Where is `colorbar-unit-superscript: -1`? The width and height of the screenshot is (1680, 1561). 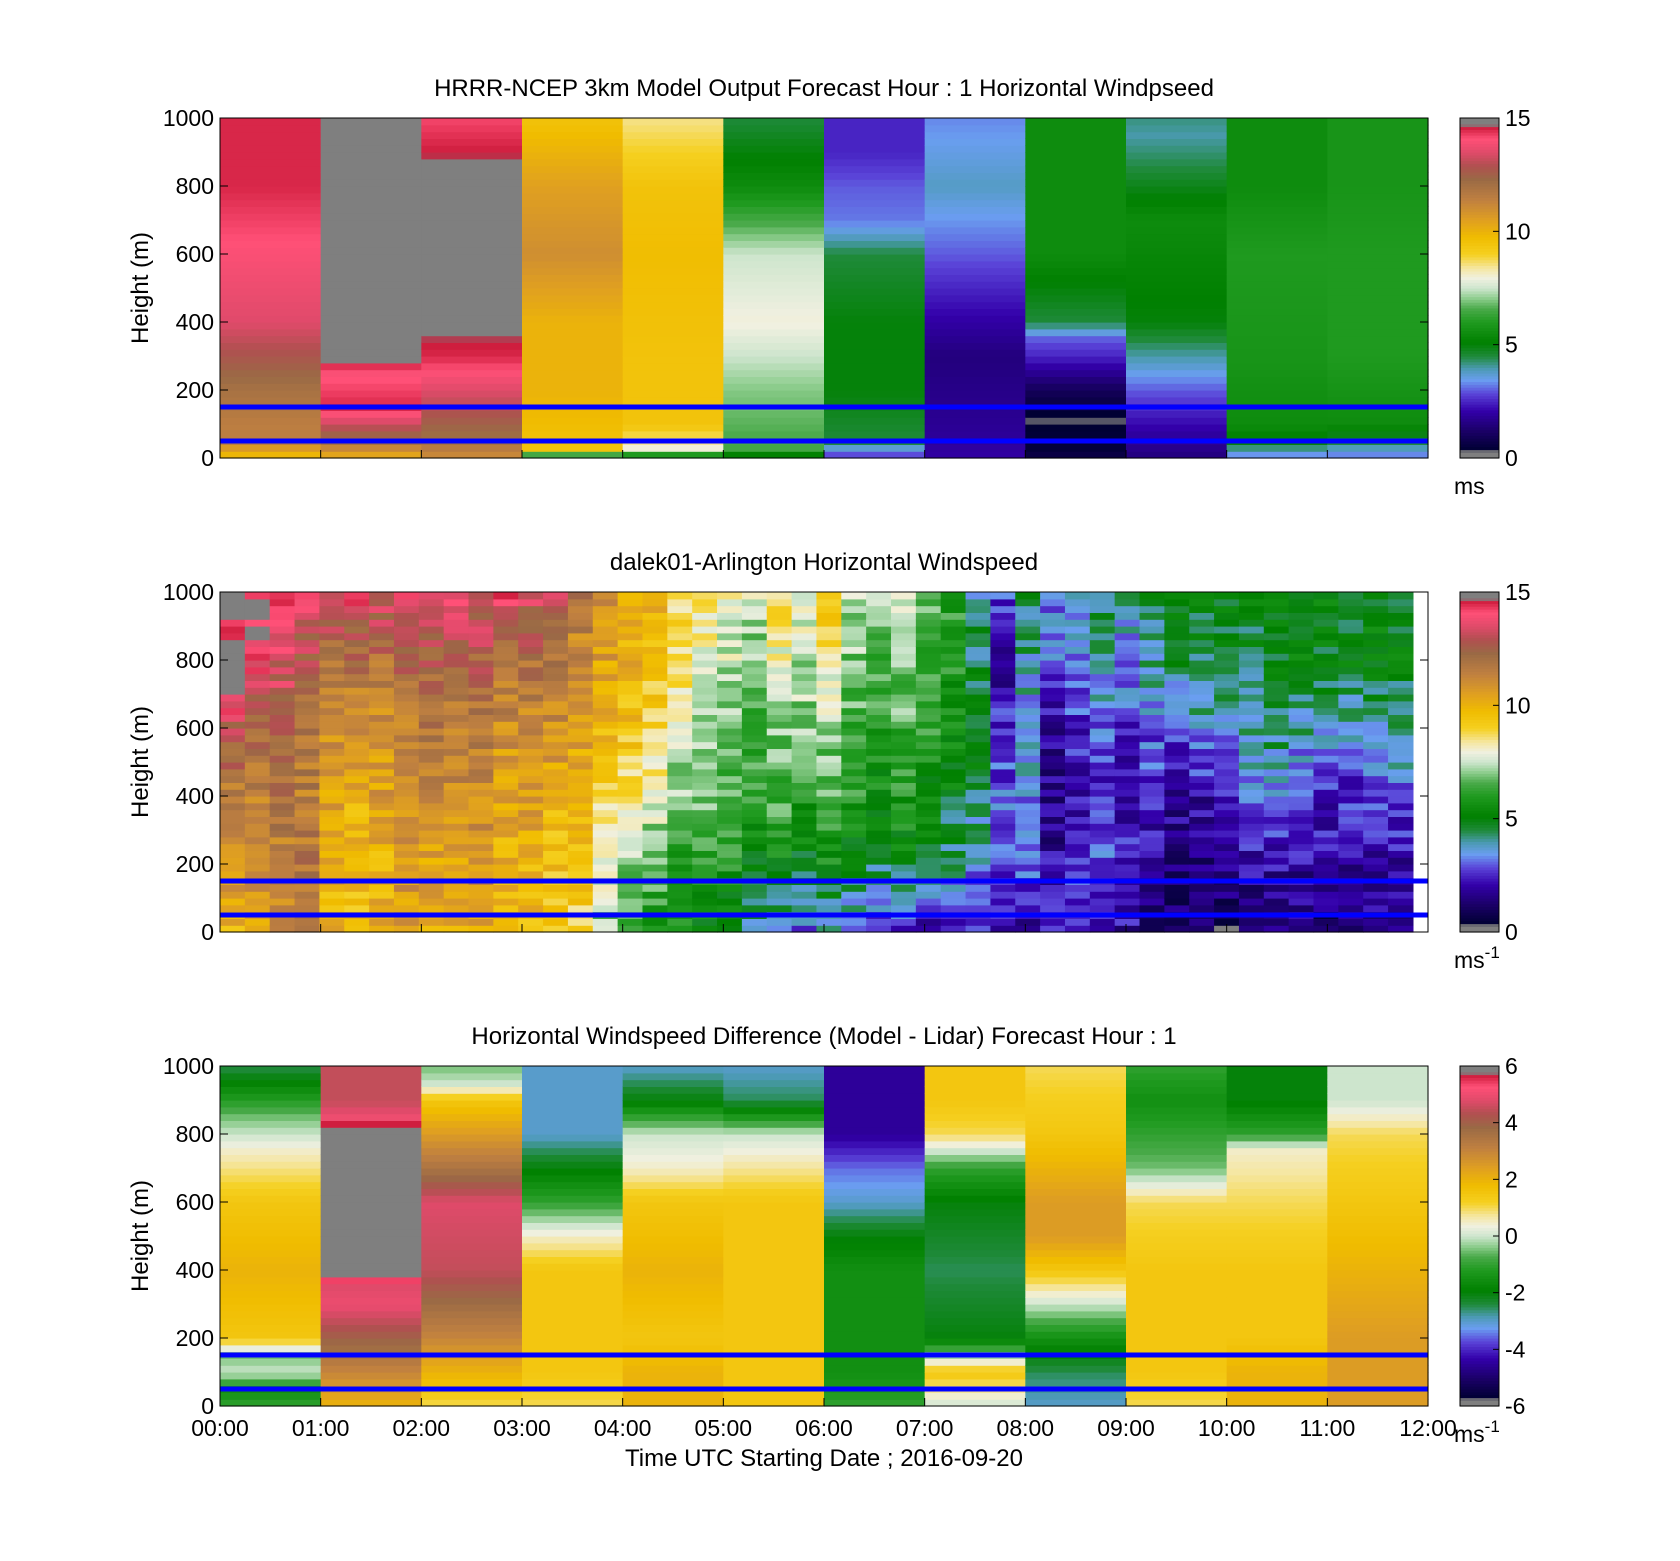 colorbar-unit-superscript: -1 is located at coordinates (1492, 1426).